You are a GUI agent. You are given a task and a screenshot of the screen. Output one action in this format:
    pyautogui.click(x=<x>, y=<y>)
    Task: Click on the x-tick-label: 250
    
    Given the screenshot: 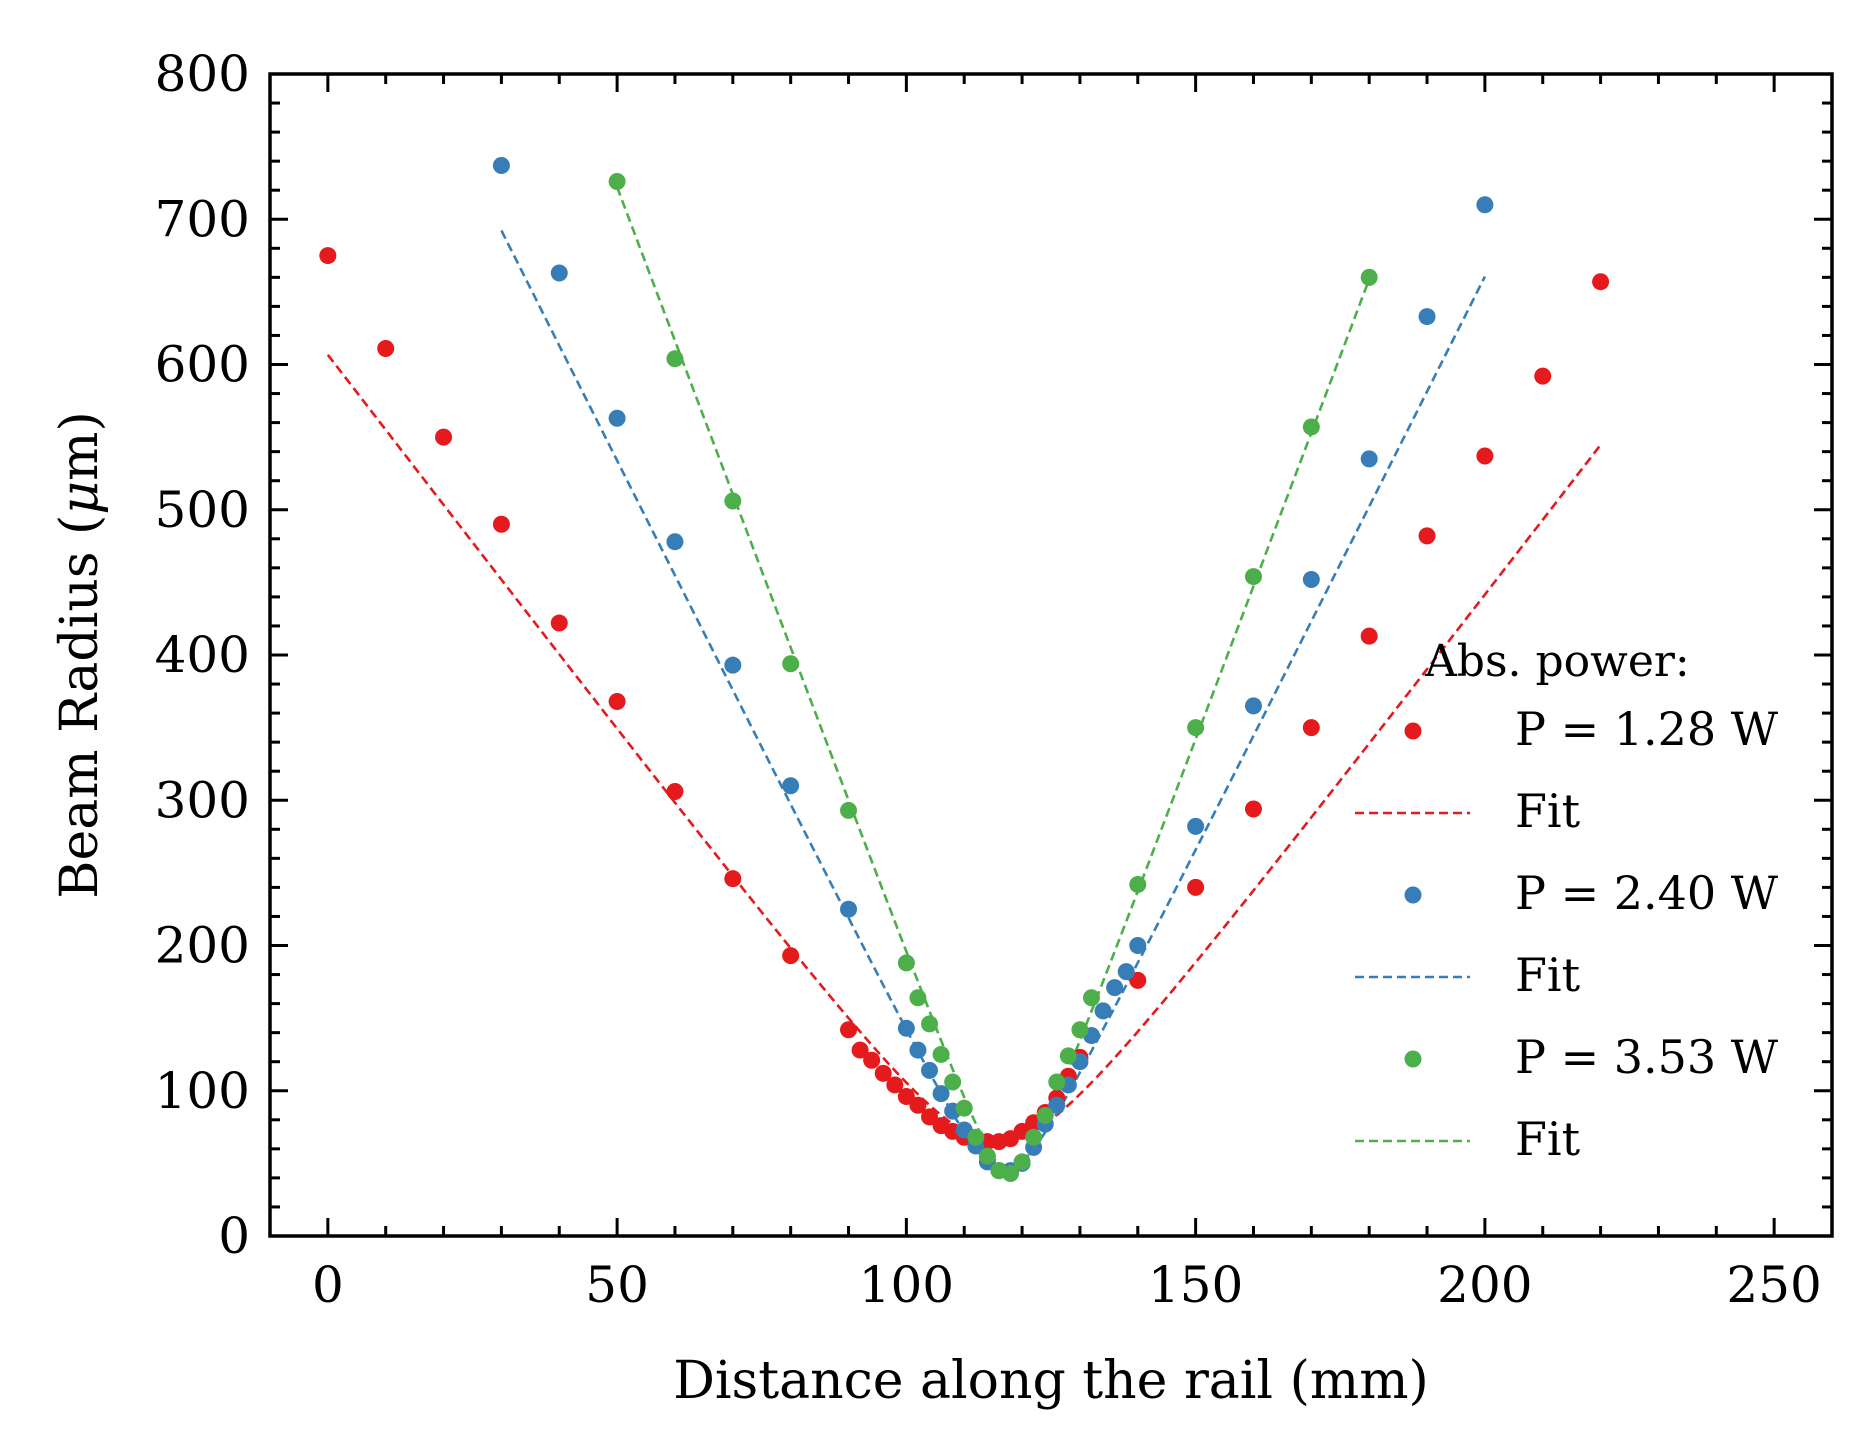 What is the action you would take?
    pyautogui.click(x=1773, y=1285)
    